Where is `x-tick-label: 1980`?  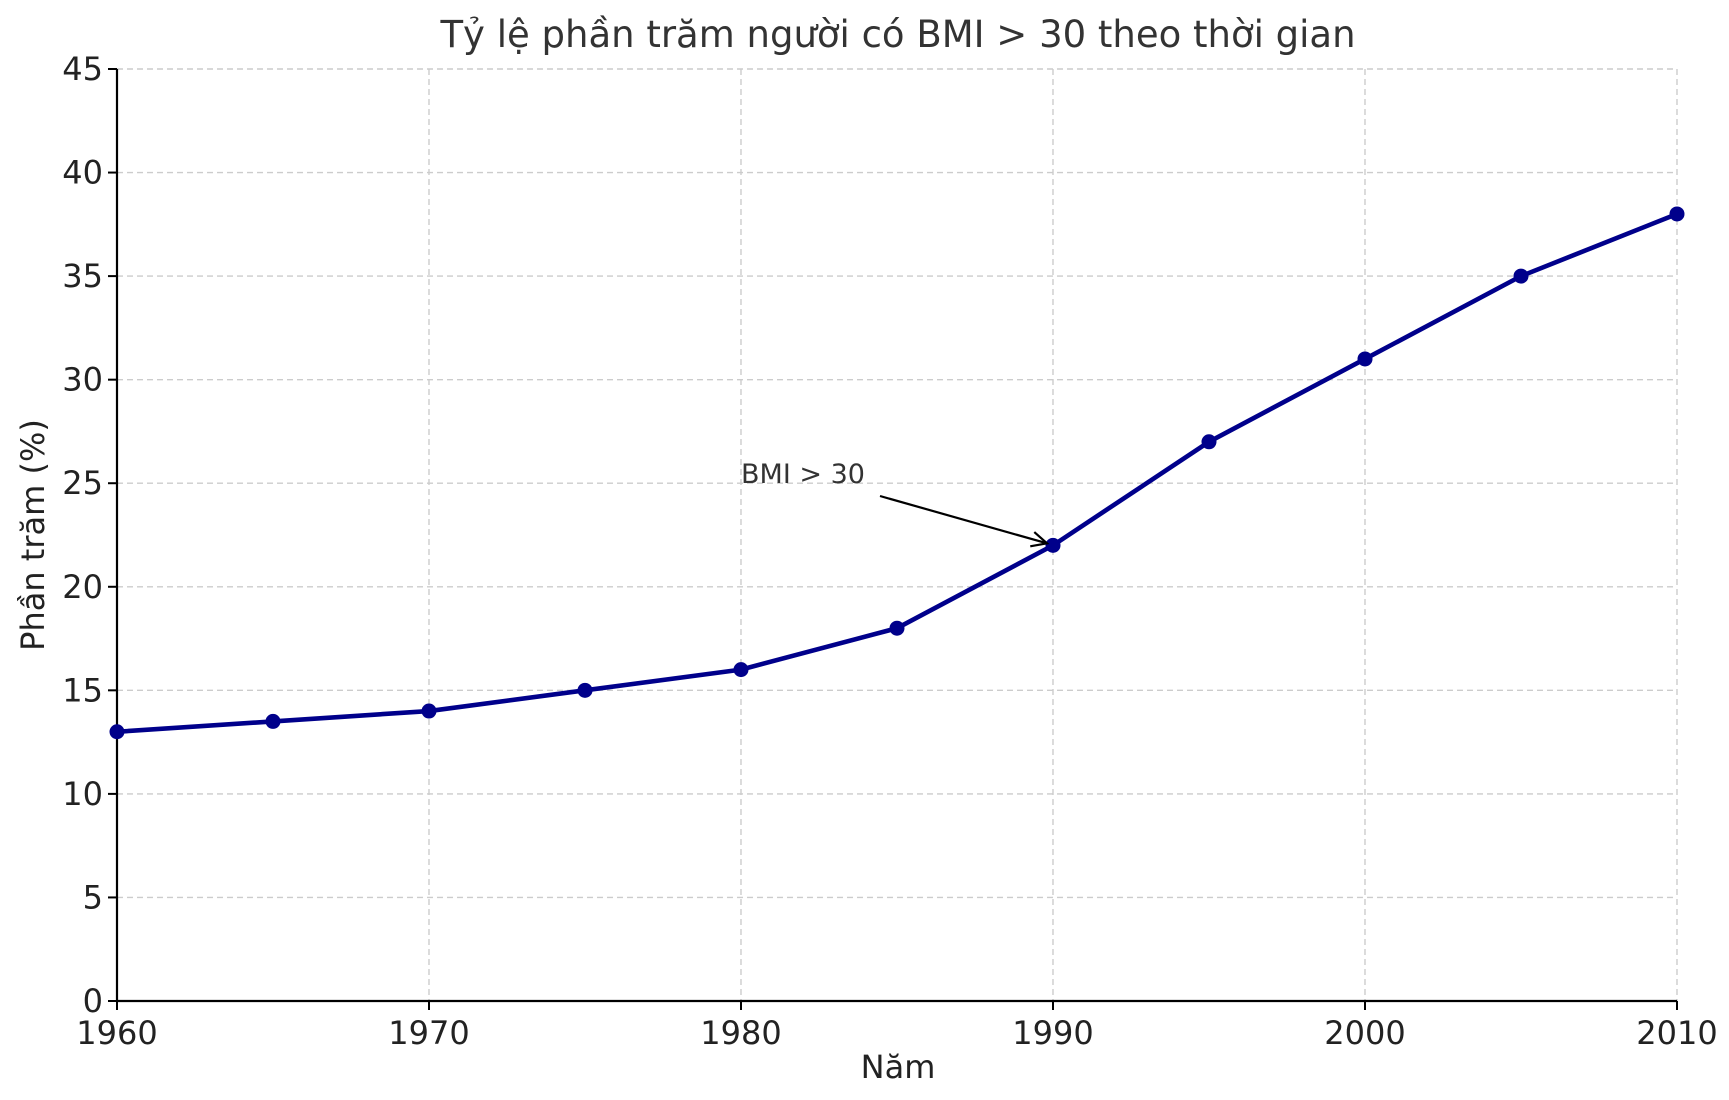 x-tick-label: 1980 is located at coordinates (740, 1033).